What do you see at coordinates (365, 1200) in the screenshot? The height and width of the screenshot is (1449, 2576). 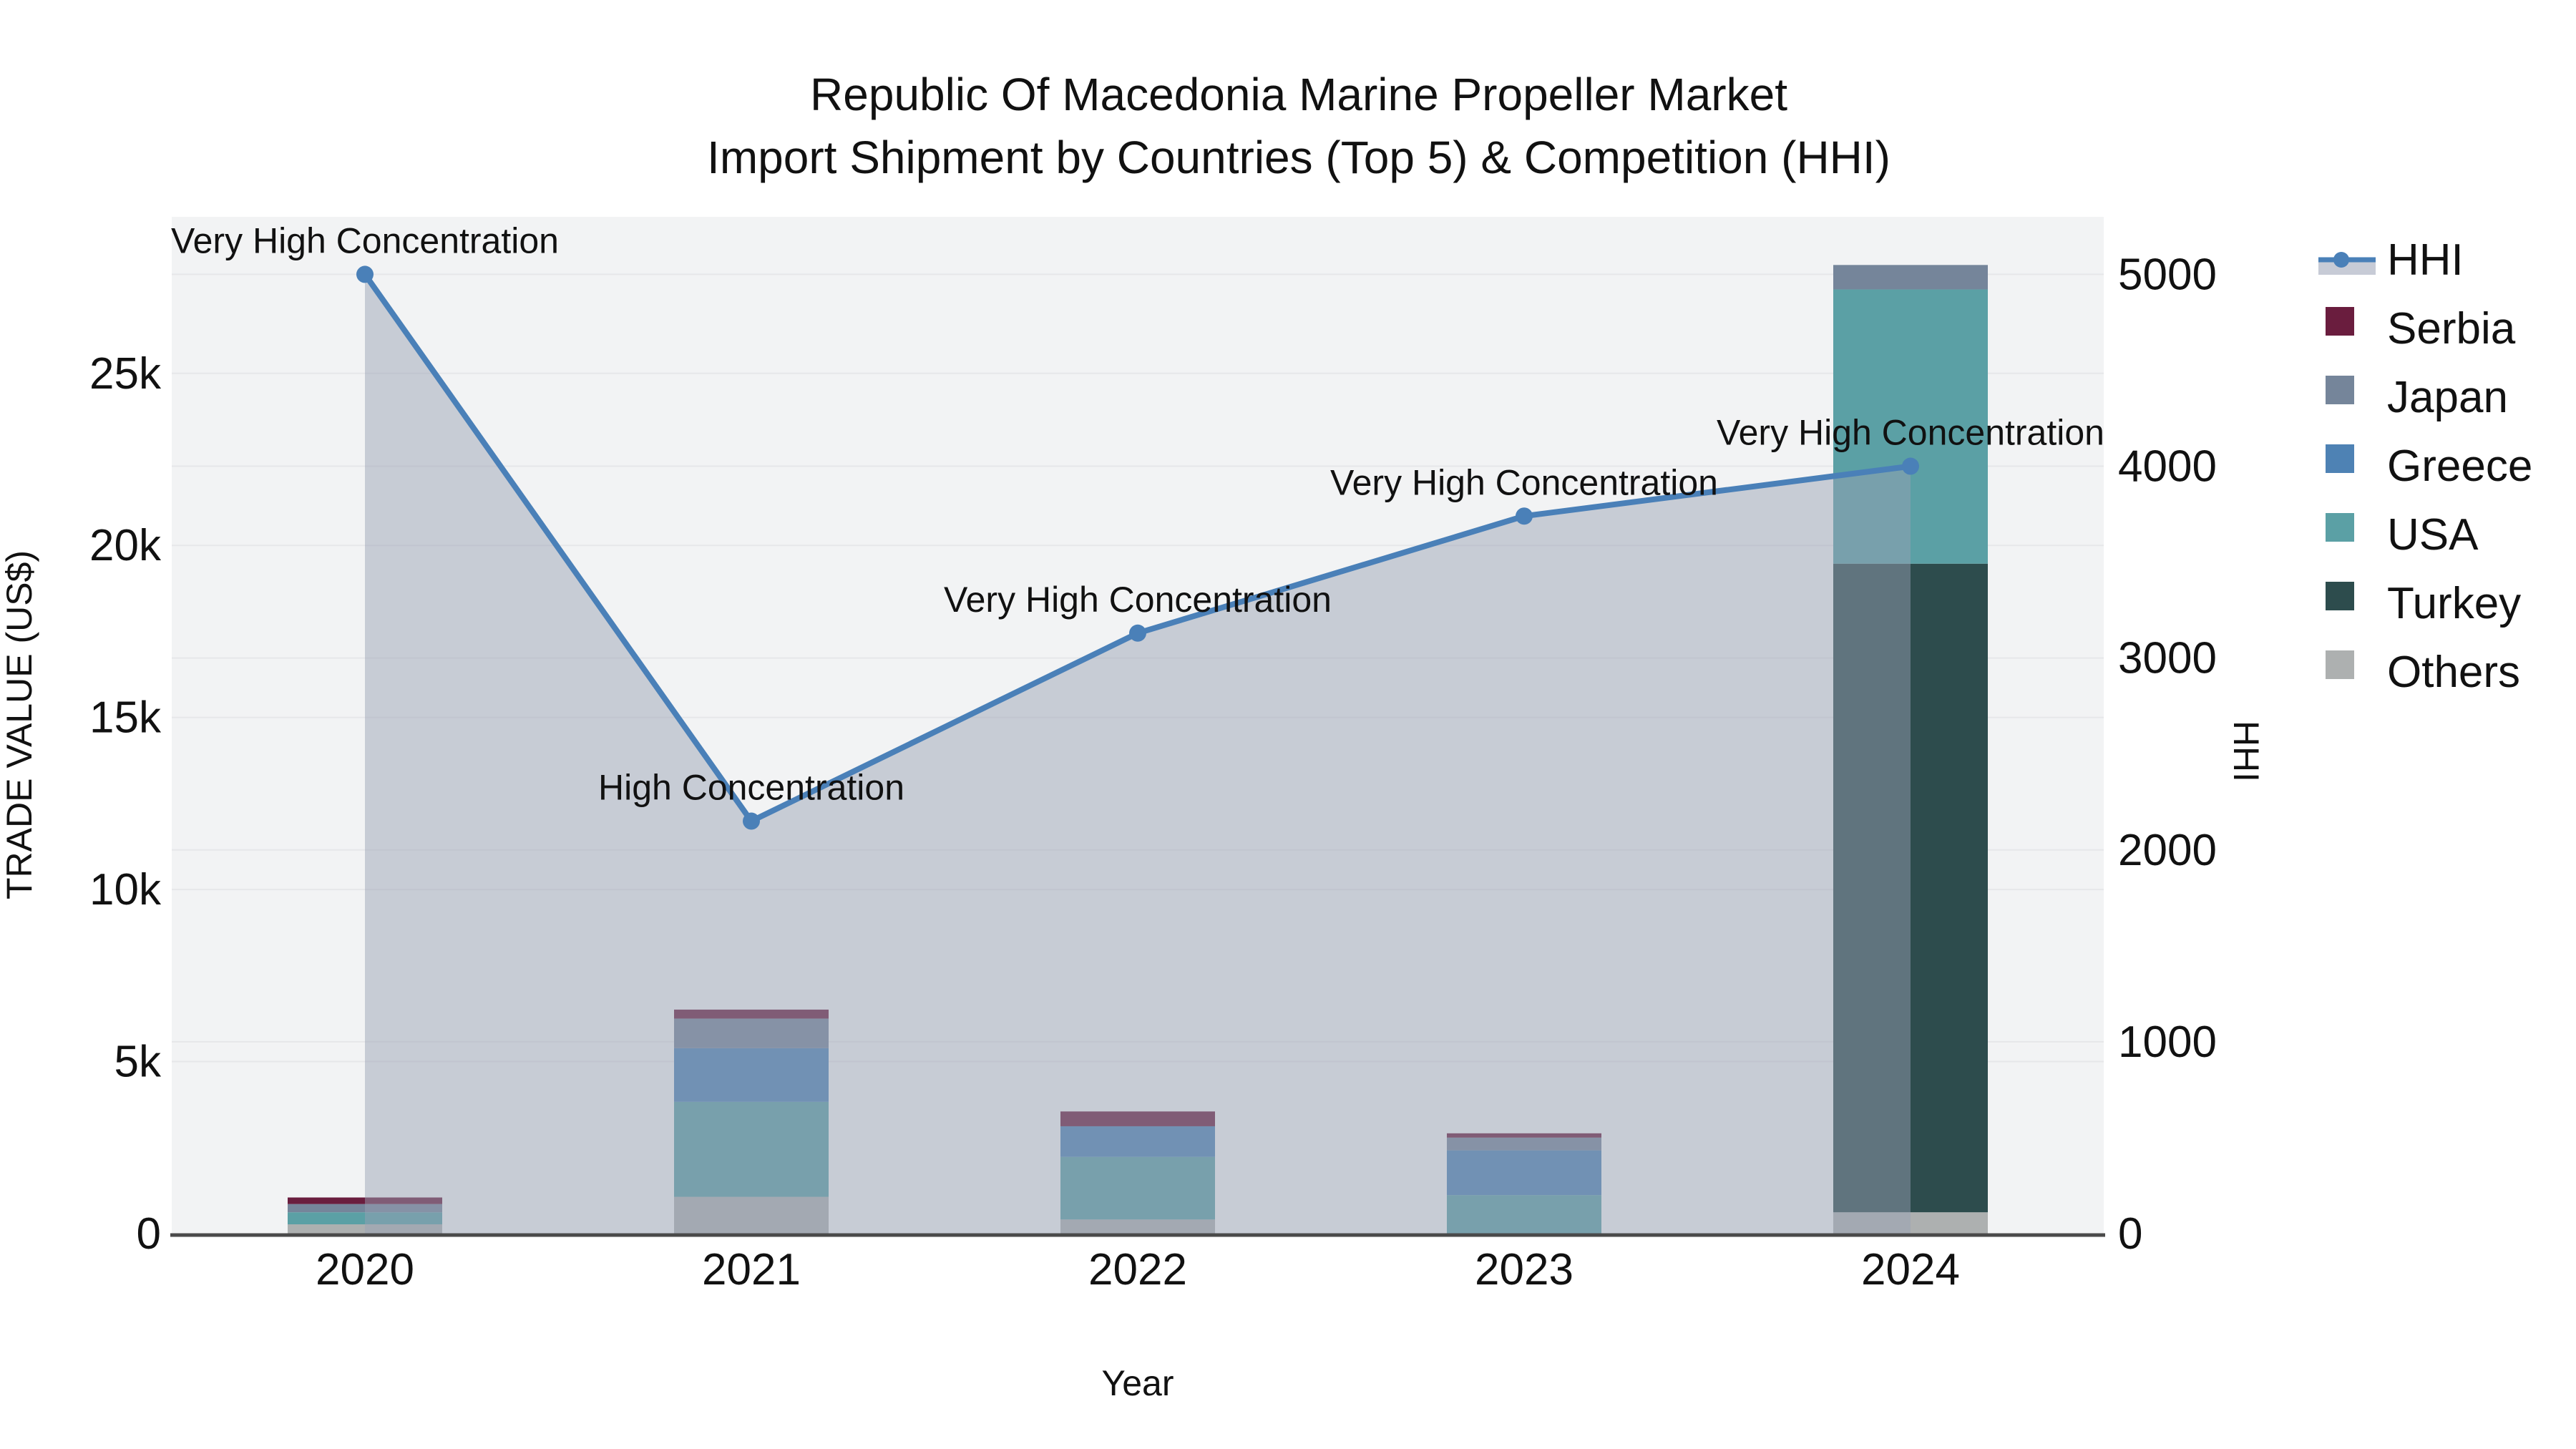 I see `bar-serbia-2020` at bounding box center [365, 1200].